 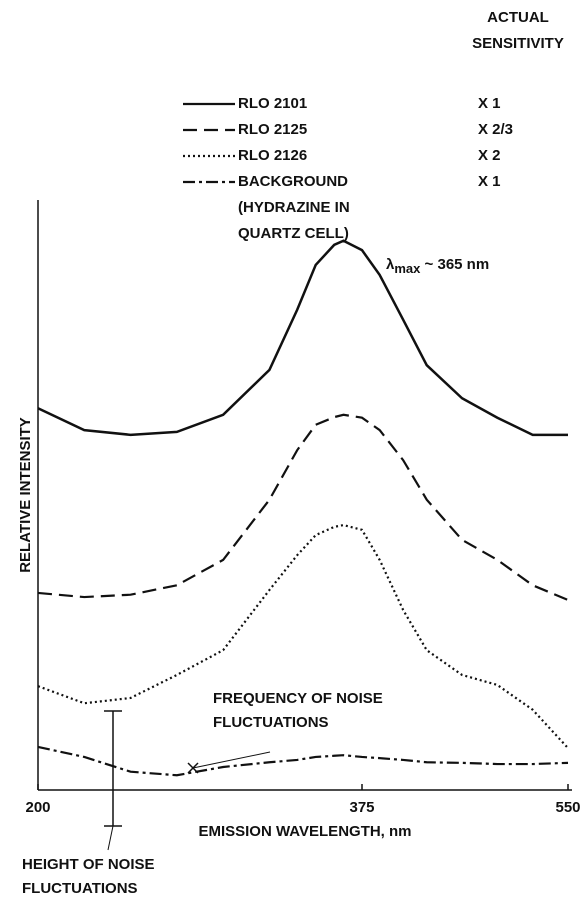 What do you see at coordinates (407, 268) in the screenshot?
I see `lambda-sub: max` at bounding box center [407, 268].